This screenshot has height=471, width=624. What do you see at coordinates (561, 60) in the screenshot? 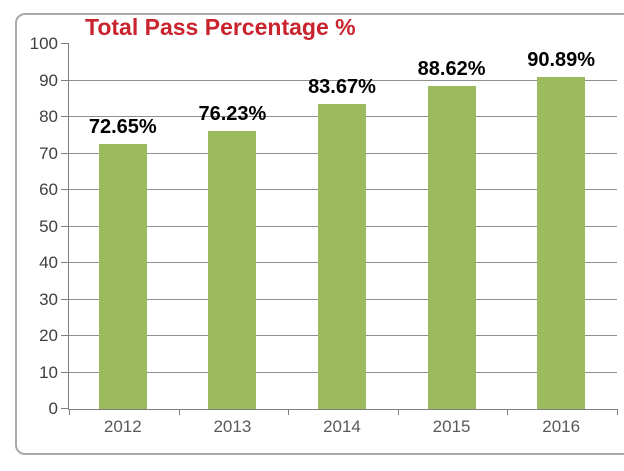
I see `bar-value-label: 90.89%` at bounding box center [561, 60].